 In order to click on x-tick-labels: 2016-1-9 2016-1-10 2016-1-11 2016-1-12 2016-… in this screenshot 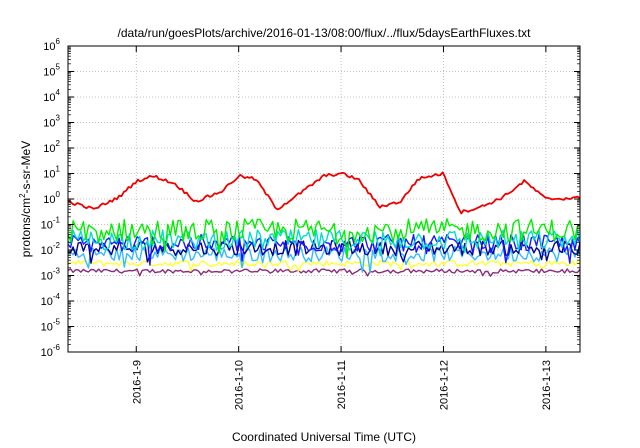, I will do `click(342, 385)`.